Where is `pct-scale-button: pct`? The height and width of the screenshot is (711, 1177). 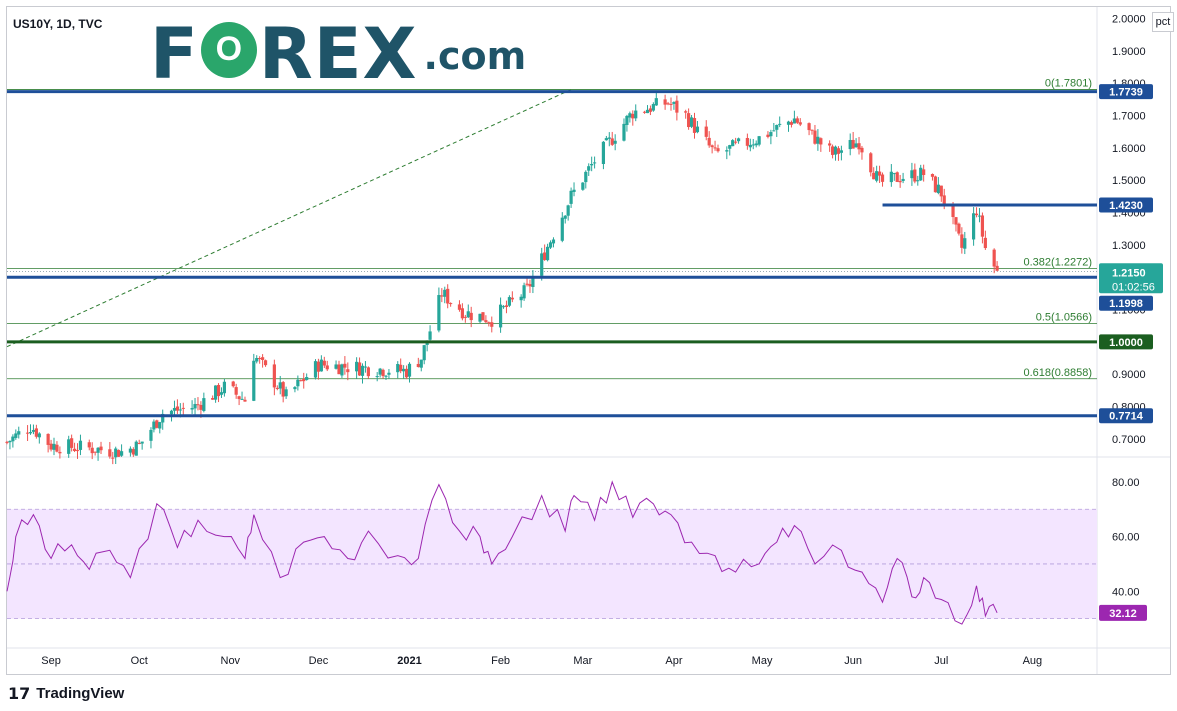
pct-scale-button: pct is located at coordinates (1163, 22).